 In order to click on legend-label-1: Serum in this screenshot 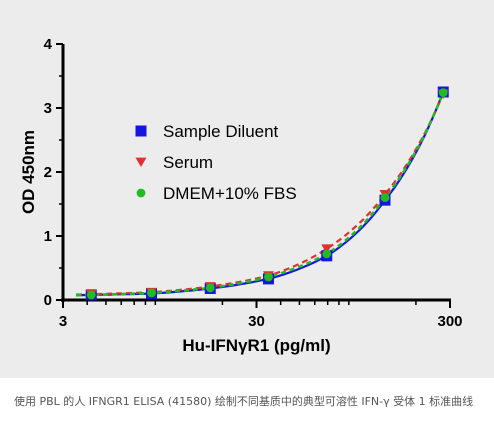, I will do `click(188, 162)`.